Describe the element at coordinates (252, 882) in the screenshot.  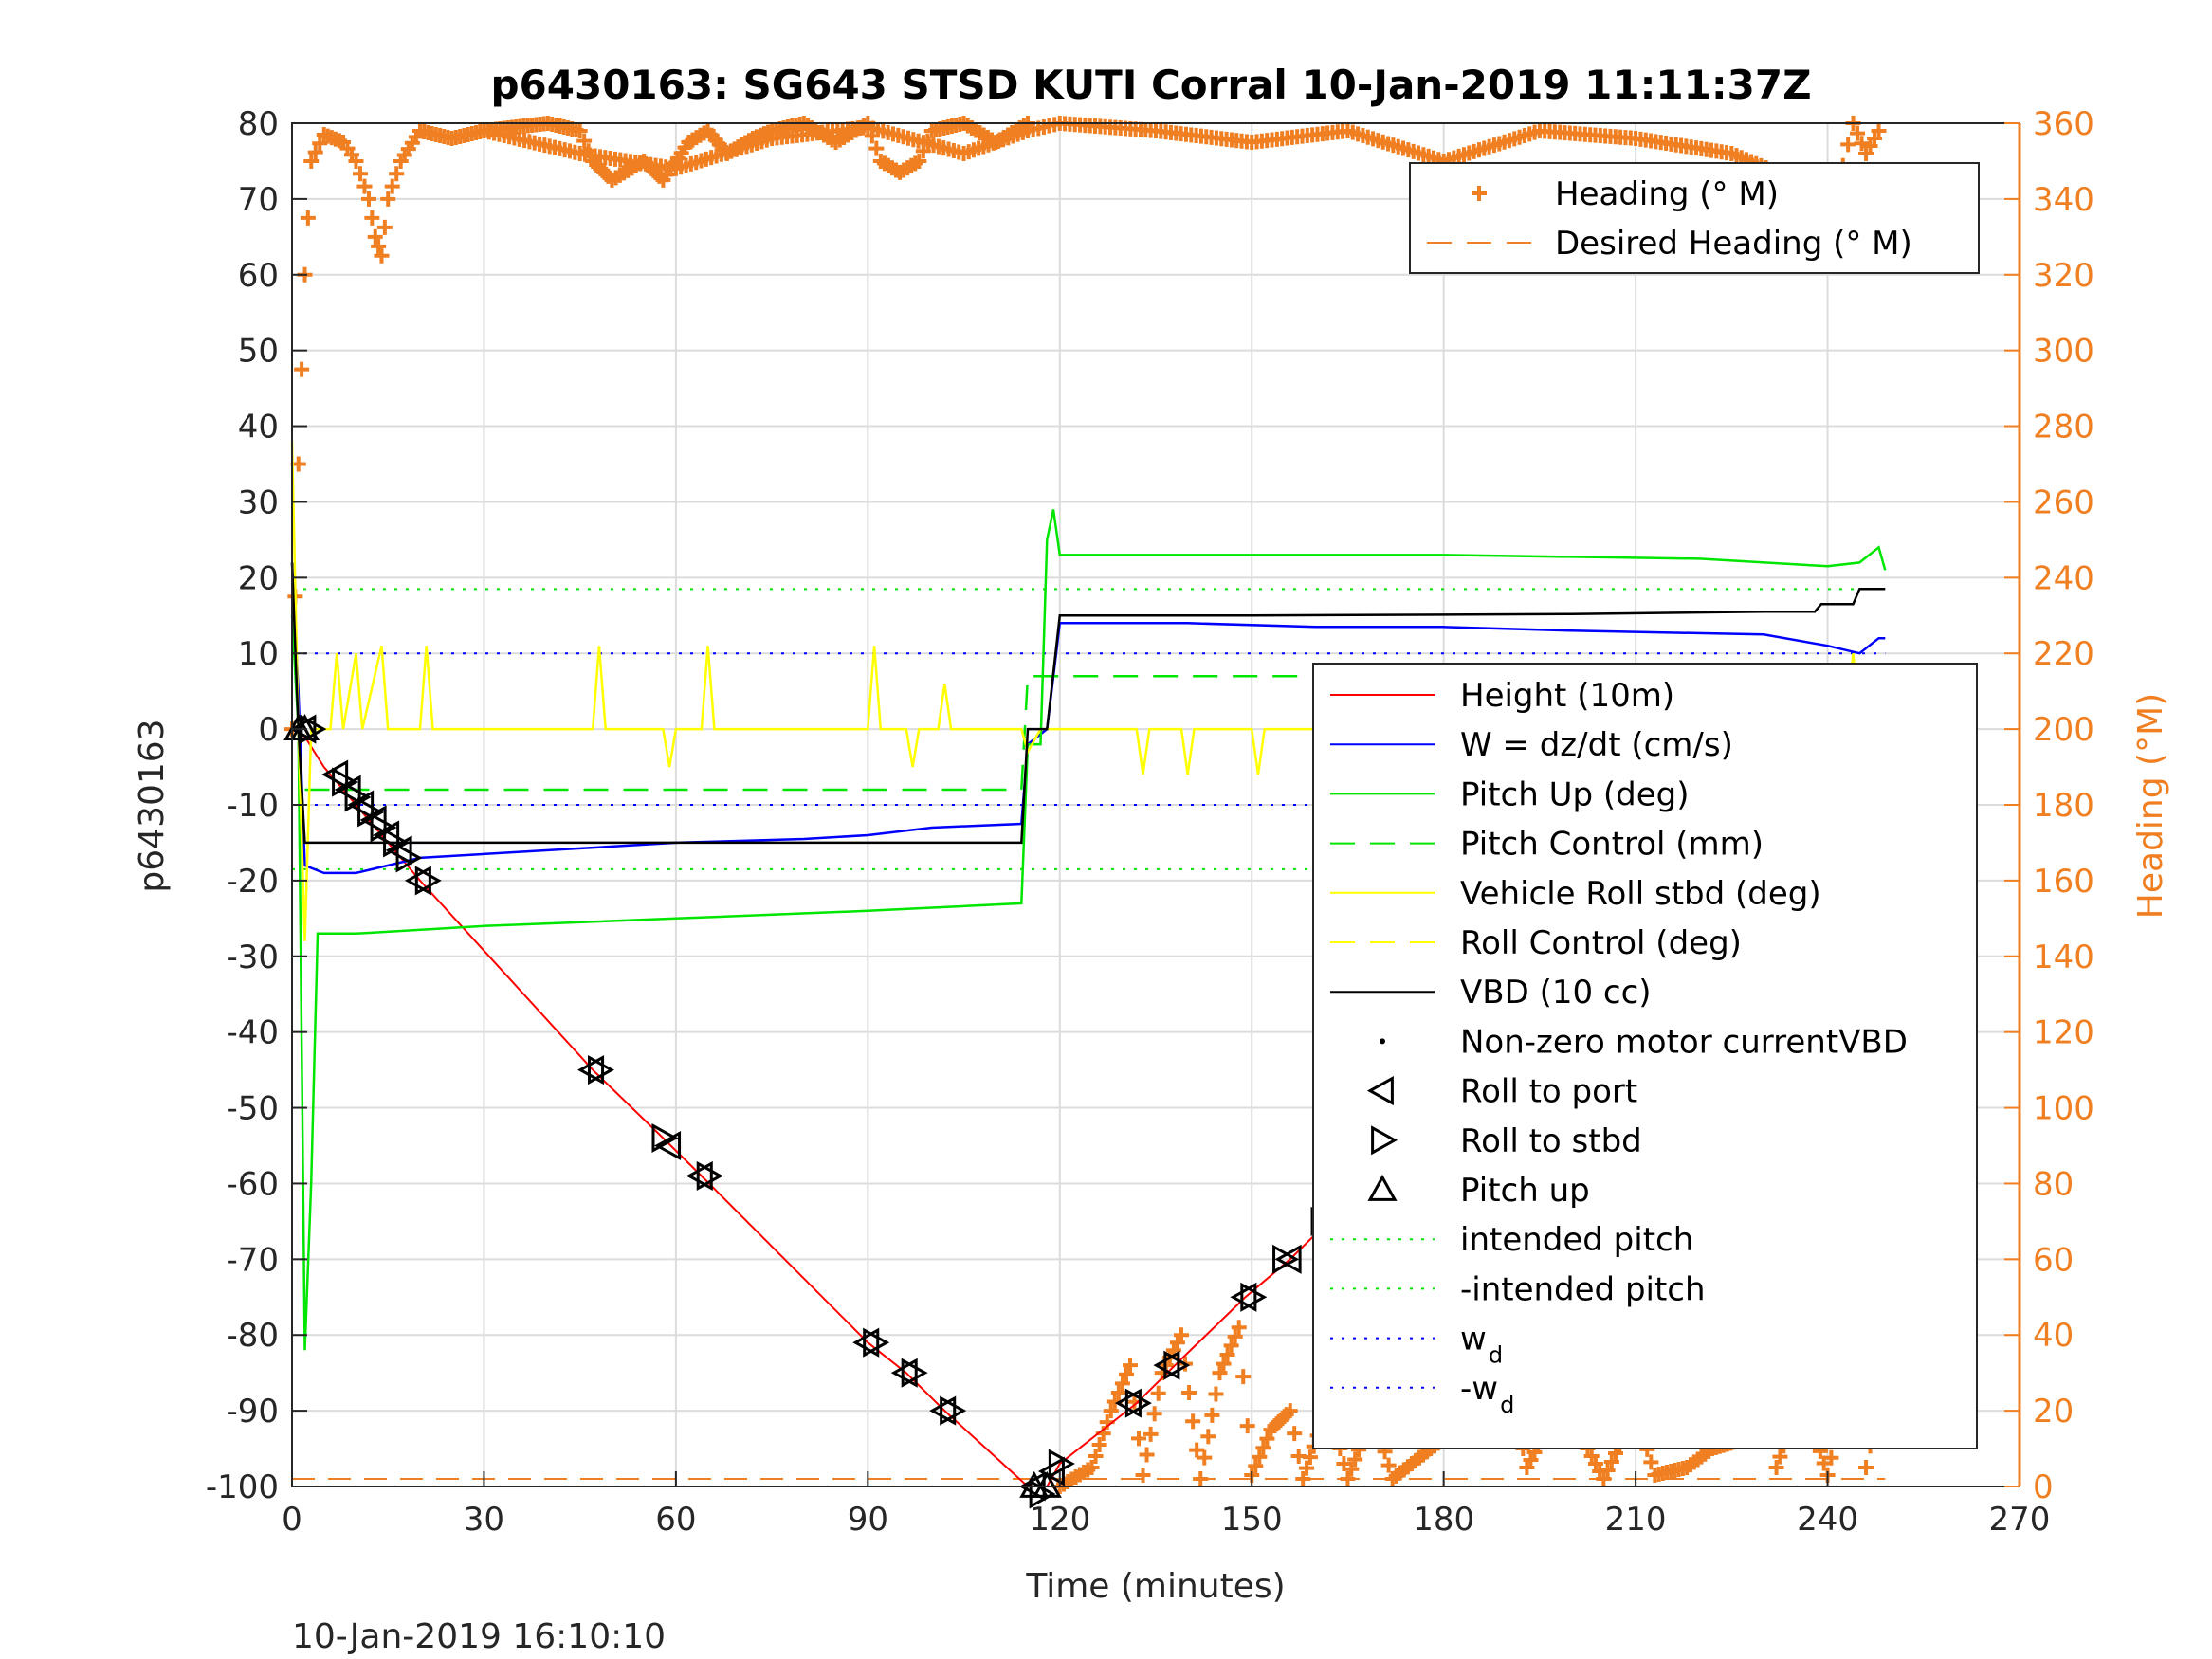
I see `y-tick-label: -20` at that location.